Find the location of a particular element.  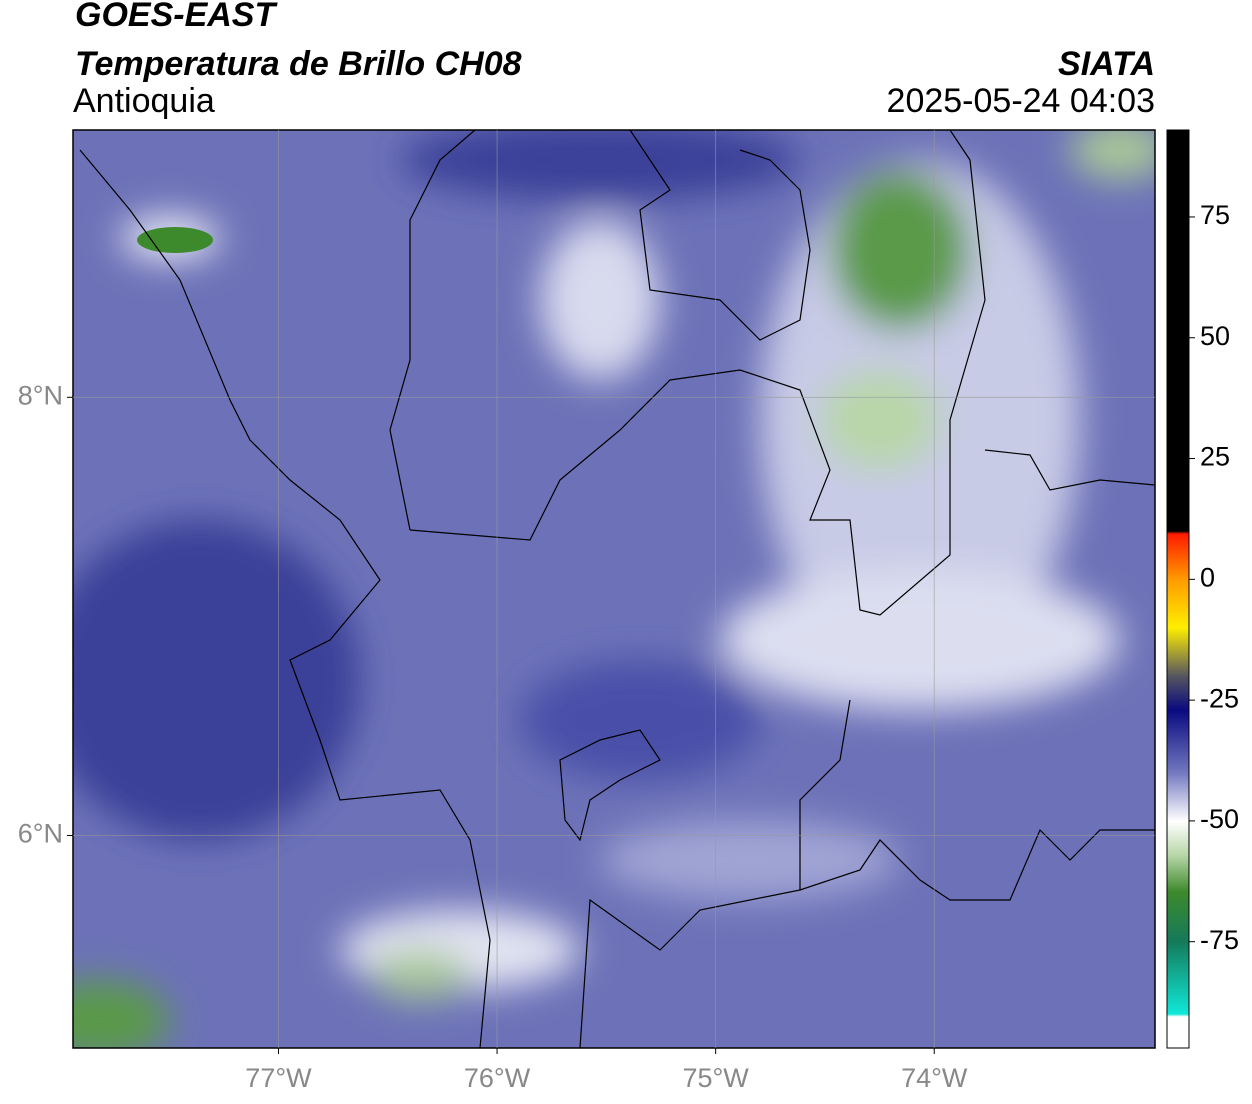

lon-tick-label: 74°W is located at coordinates (934, 1078).